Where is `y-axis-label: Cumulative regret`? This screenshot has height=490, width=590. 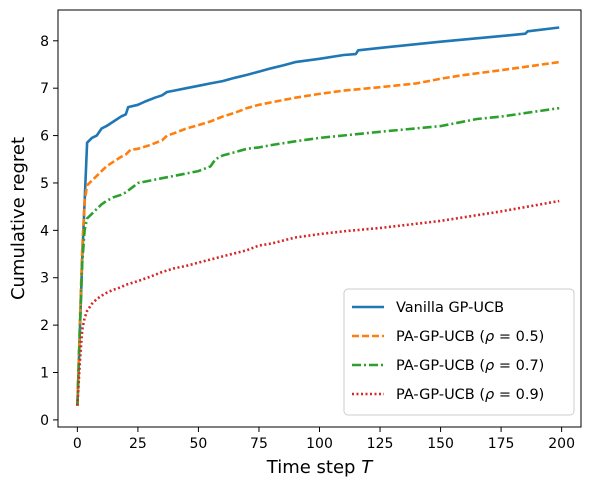 y-axis-label: Cumulative regret is located at coordinates (18, 218).